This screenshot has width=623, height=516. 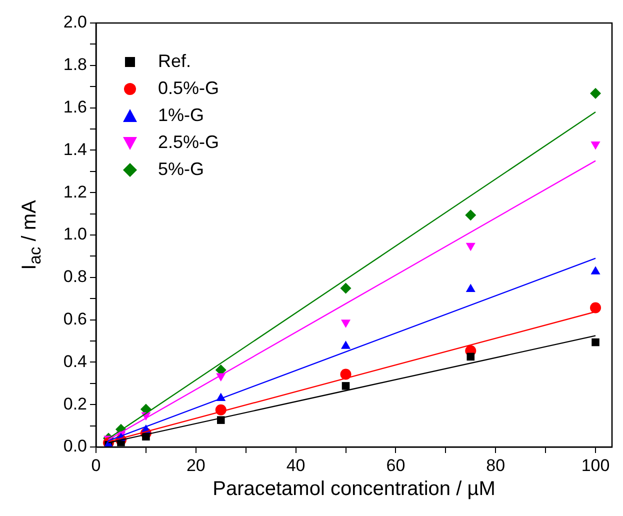 I want to click on legend-label: 1%-G, so click(x=181, y=115).